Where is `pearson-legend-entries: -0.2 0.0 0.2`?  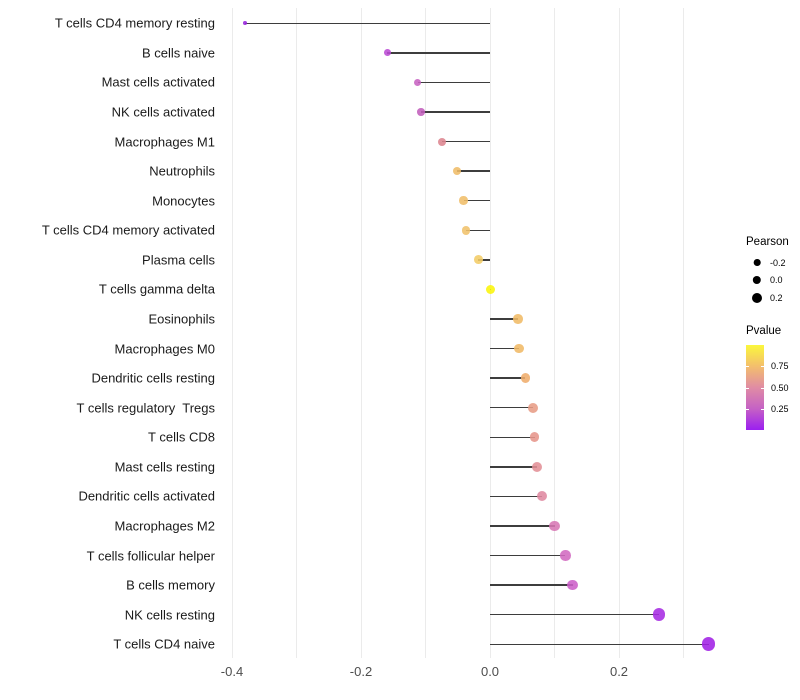
pearson-legend-entries: -0.2 0.0 0.2 is located at coordinates (767, 280).